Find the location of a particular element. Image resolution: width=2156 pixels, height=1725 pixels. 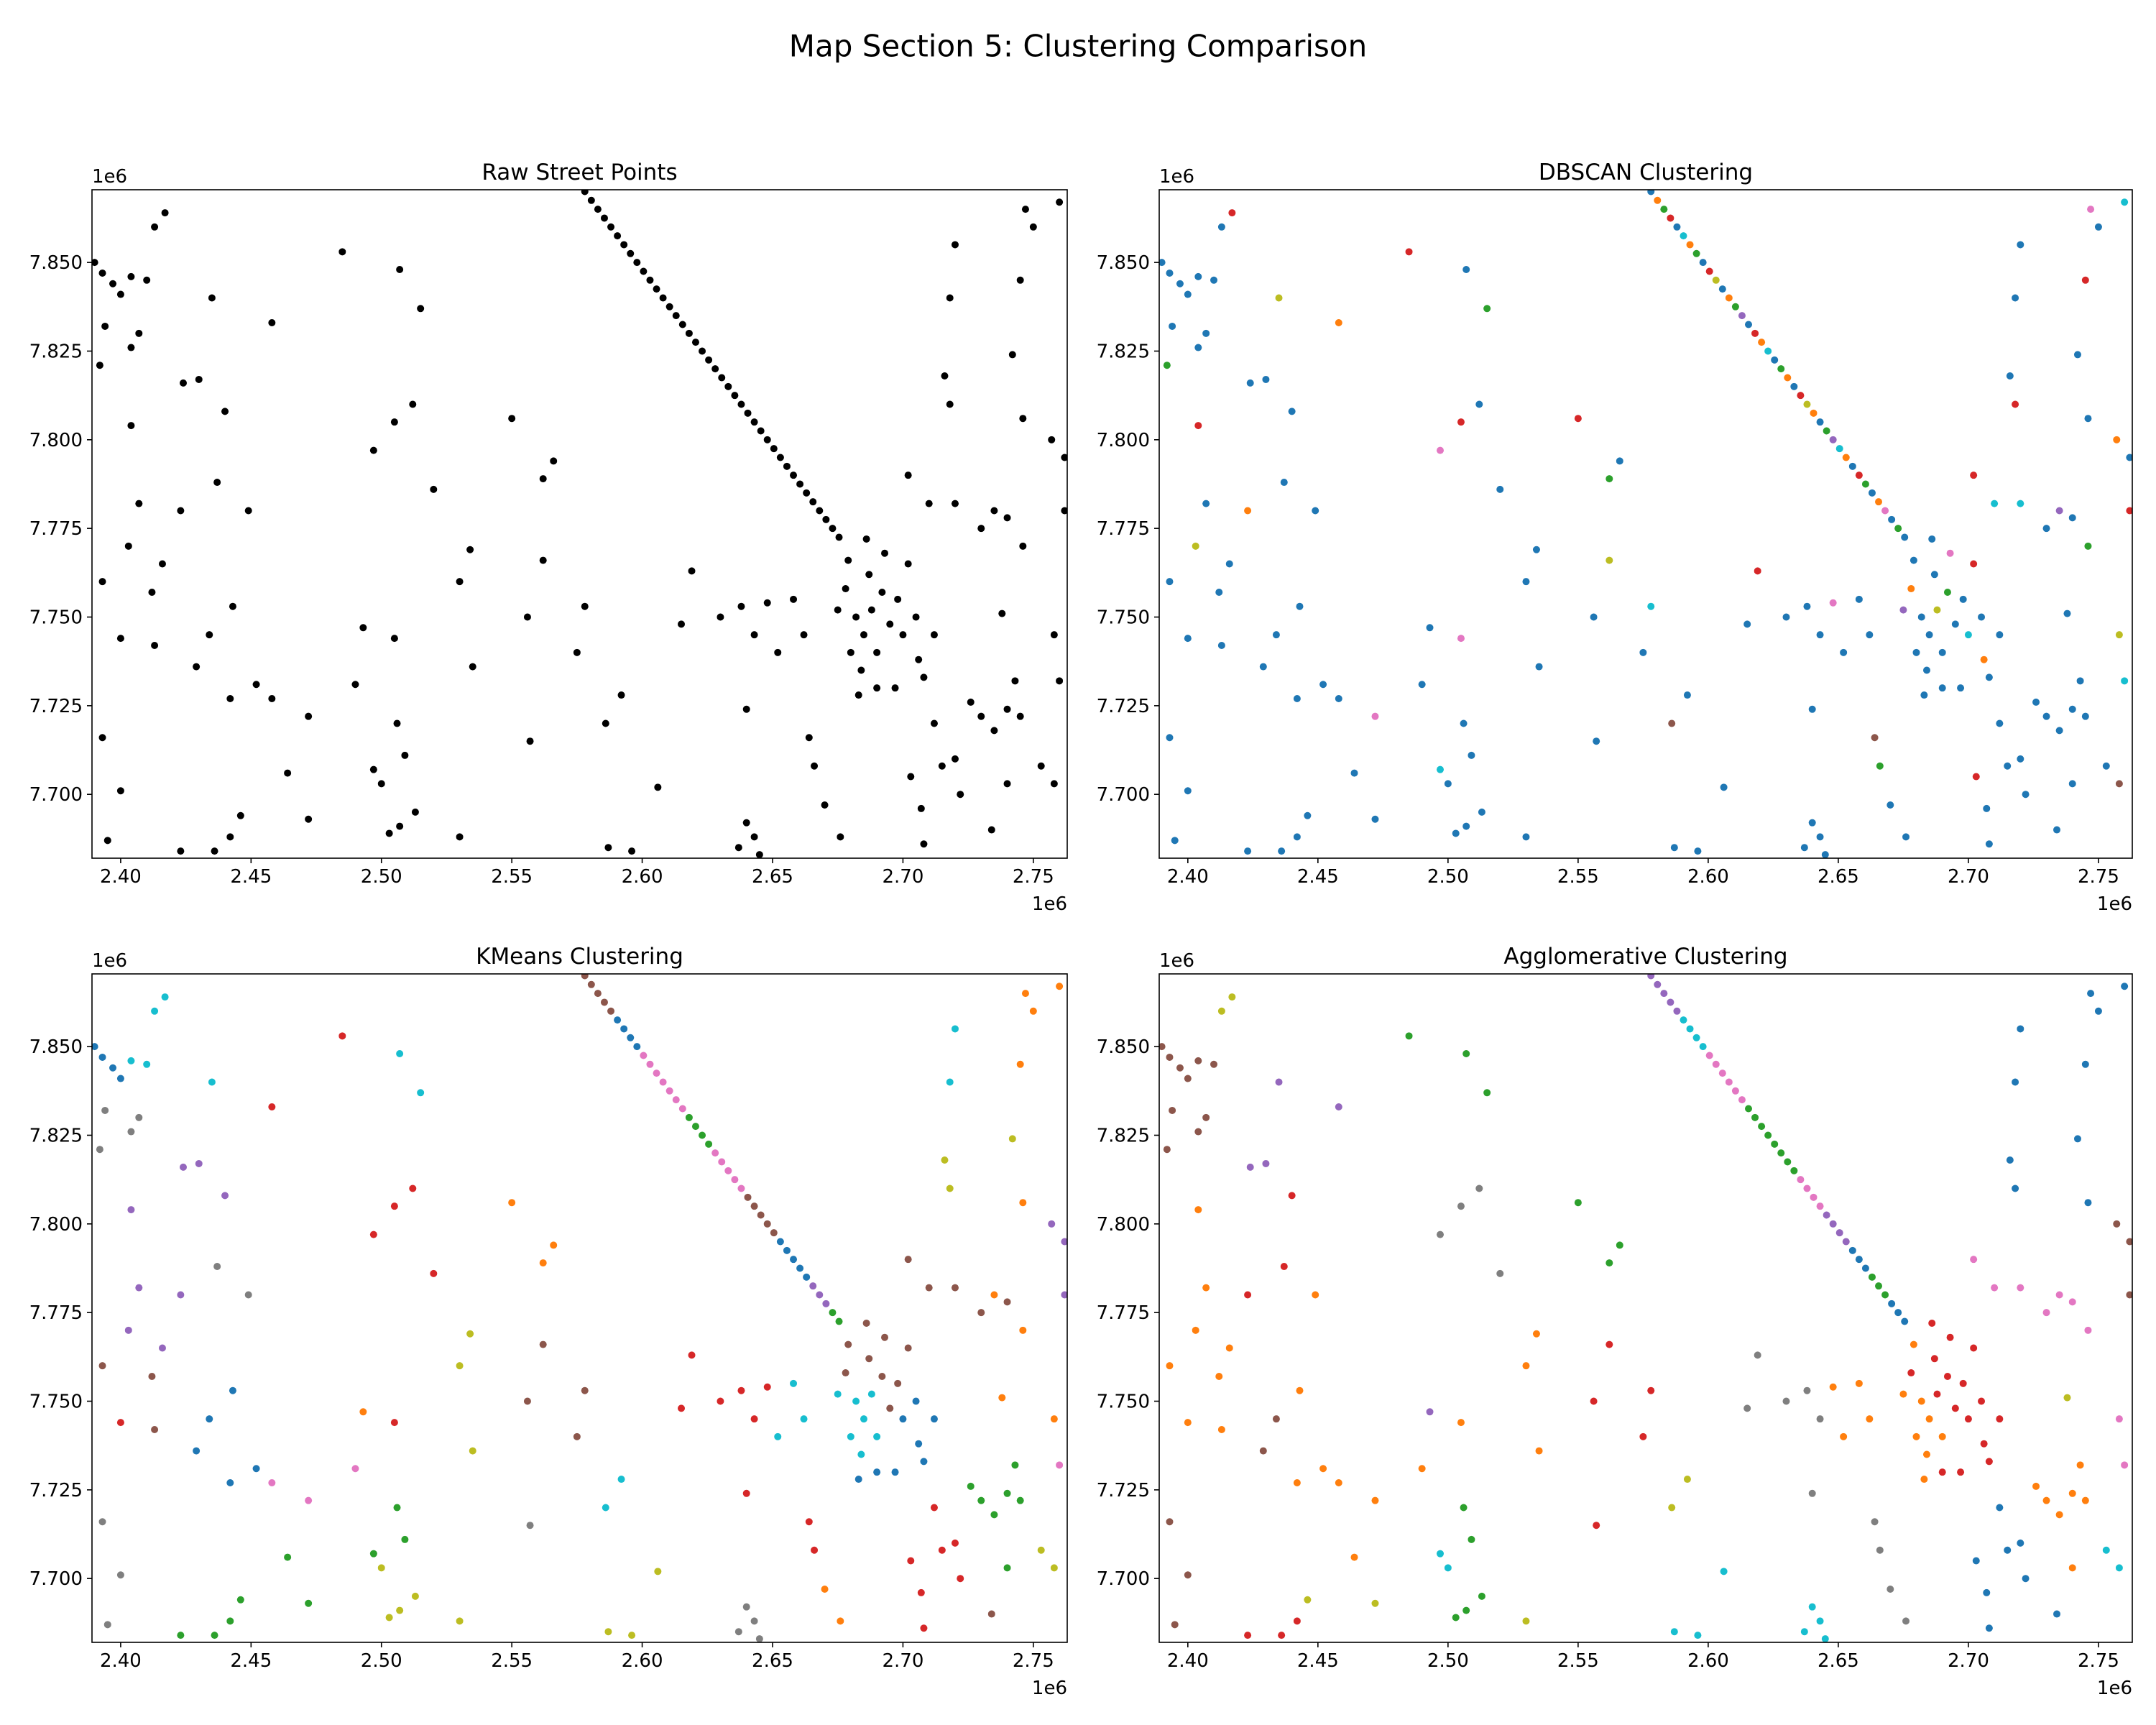

x-tick-label: 2.60 is located at coordinates (643, 877).